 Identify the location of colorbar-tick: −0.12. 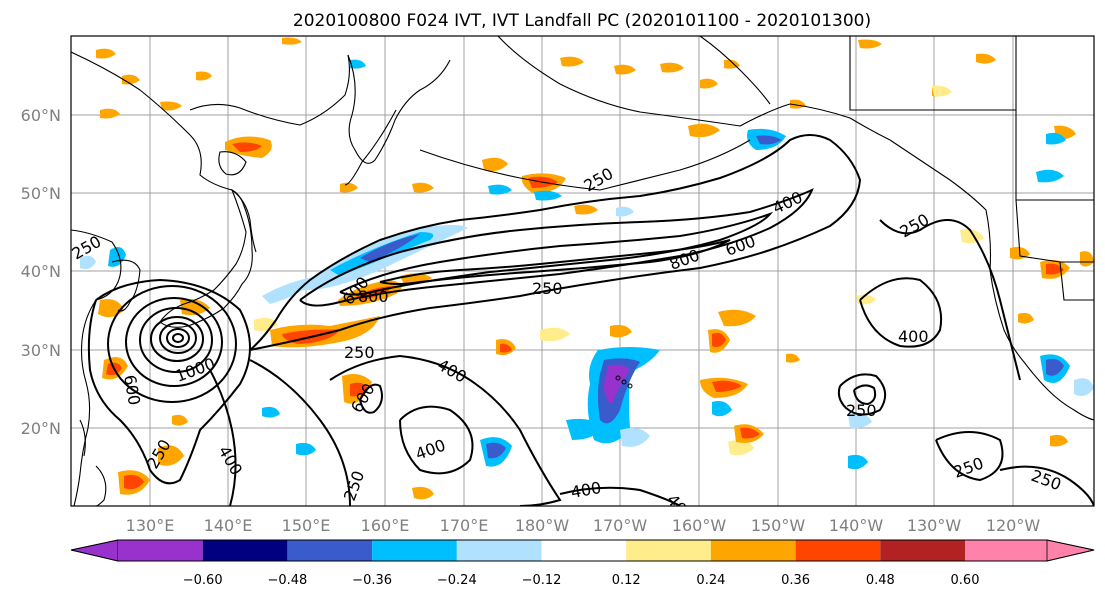
(542, 580).